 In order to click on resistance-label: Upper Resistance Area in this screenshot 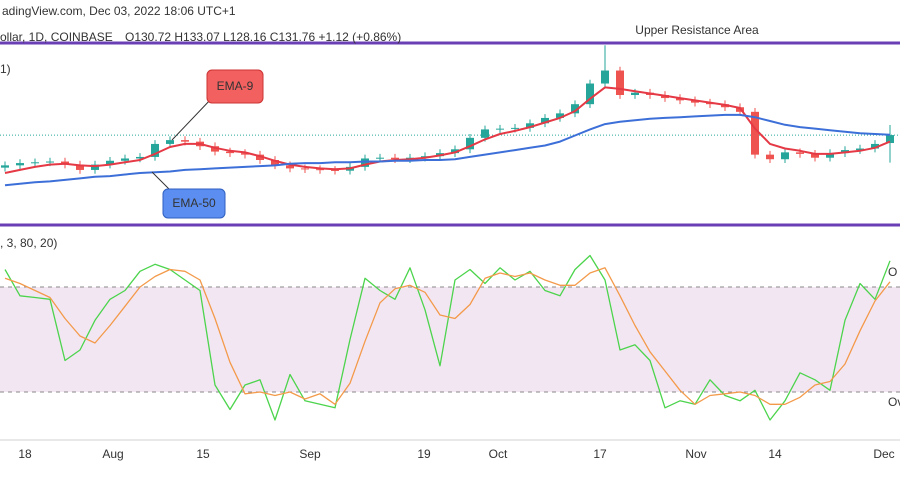, I will do `click(697, 30)`.